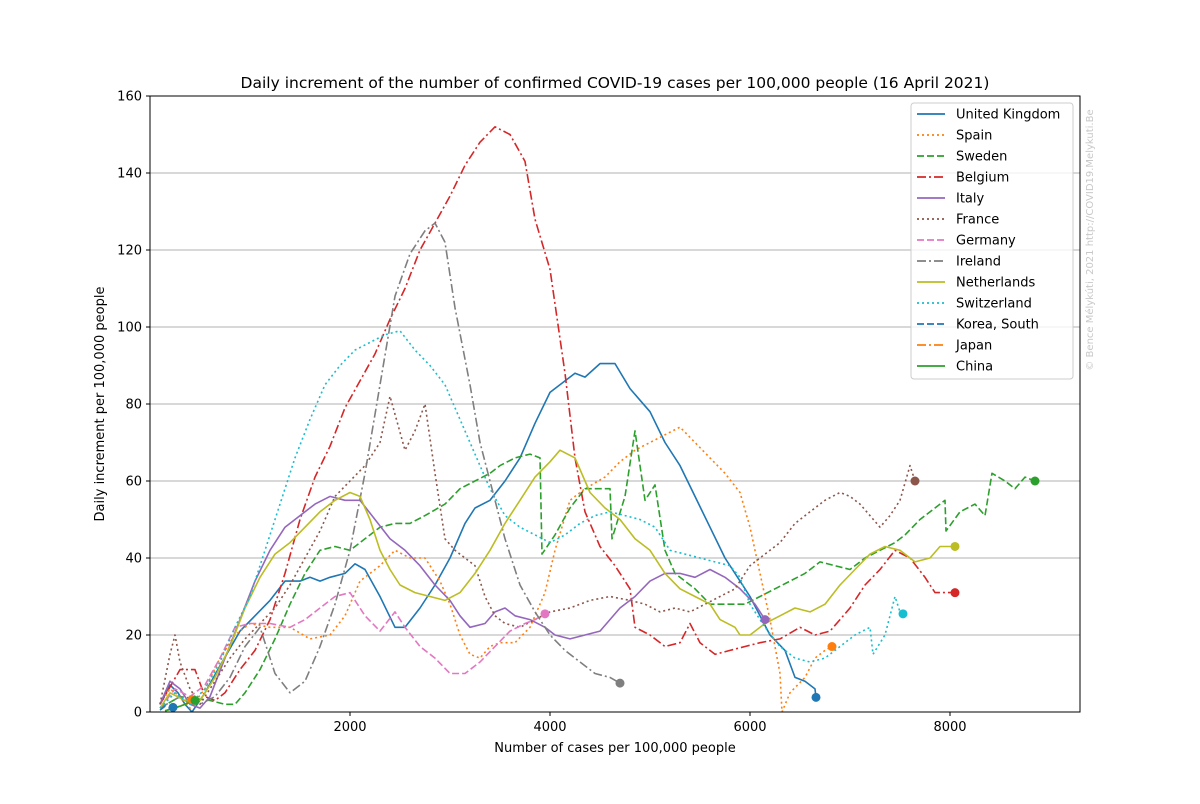 Image resolution: width=1200 pixels, height=804 pixels. Describe the element at coordinates (349, 727) in the screenshot. I see `x-tick-label-2000: 2000` at that location.